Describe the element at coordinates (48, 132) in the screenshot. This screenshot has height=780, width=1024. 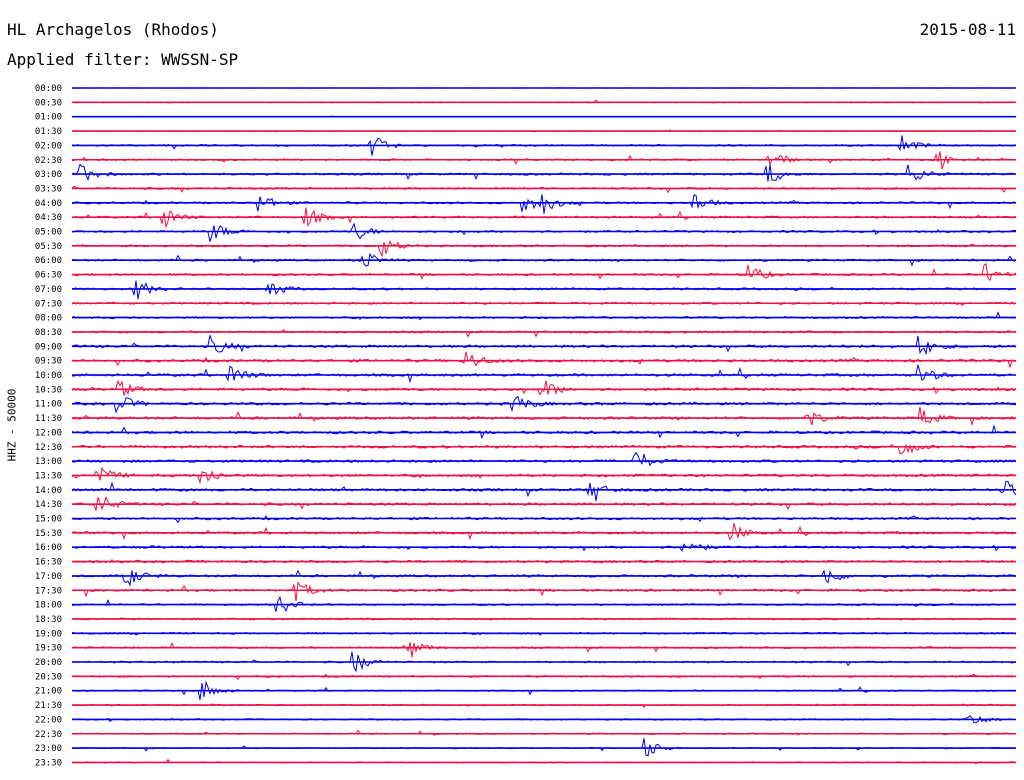
I see `row-time-label: 01:30` at that location.